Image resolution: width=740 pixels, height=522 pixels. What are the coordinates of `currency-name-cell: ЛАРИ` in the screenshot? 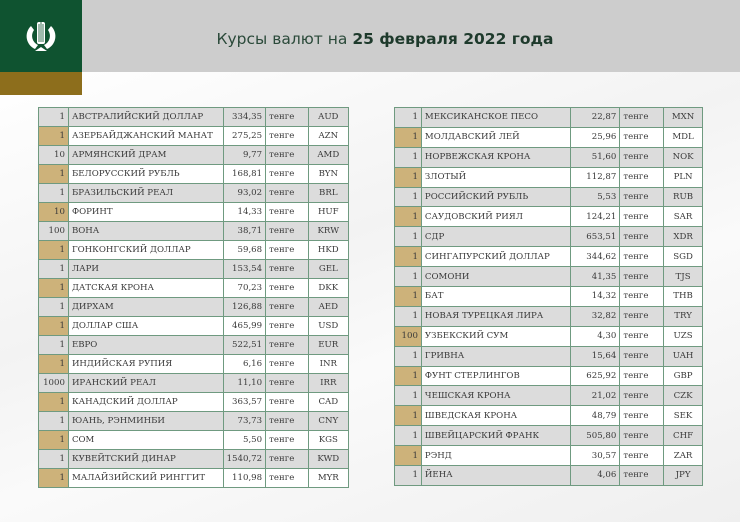 It's located at (145, 269).